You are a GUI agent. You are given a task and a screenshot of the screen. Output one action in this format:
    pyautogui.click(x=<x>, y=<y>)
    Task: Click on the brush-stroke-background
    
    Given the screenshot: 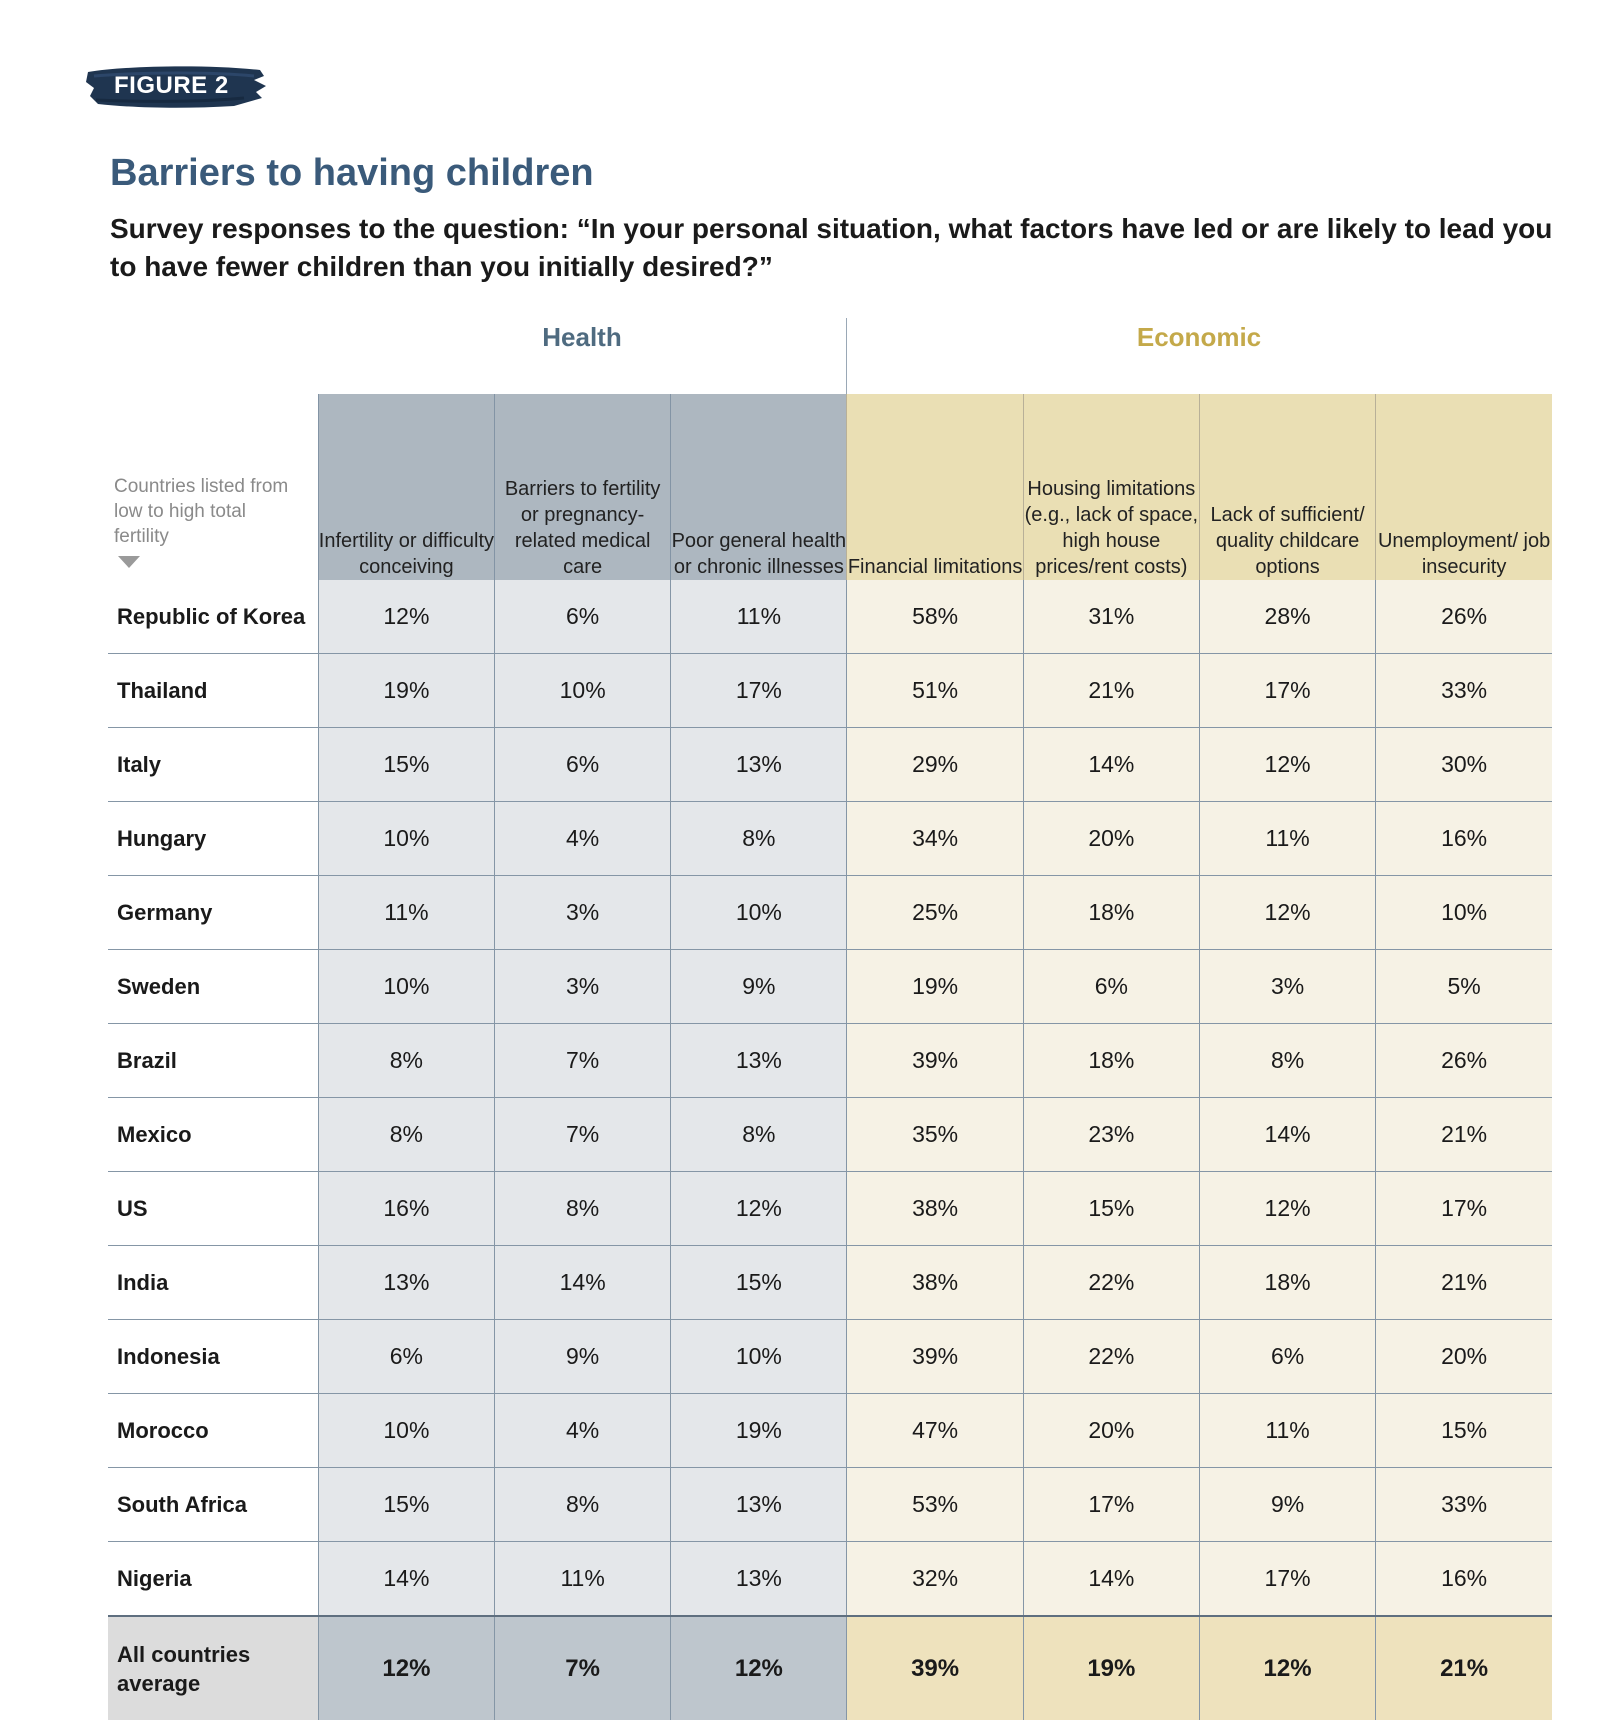 What is the action you would take?
    pyautogui.click(x=176, y=87)
    